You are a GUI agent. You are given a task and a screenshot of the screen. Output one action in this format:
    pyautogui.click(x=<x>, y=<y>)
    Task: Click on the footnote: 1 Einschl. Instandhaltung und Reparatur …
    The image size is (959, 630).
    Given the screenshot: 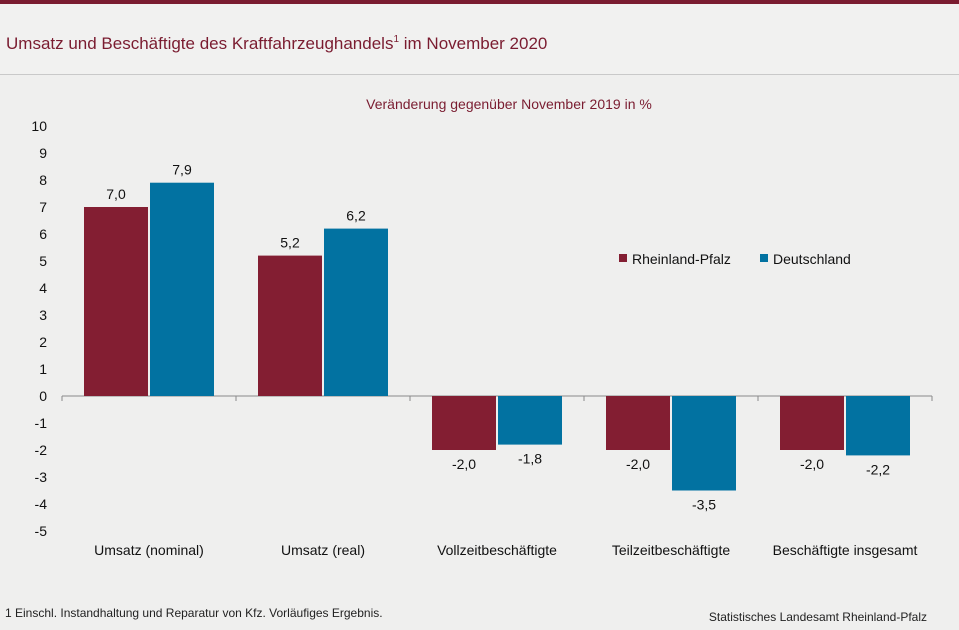 What is the action you would take?
    pyautogui.click(x=194, y=613)
    